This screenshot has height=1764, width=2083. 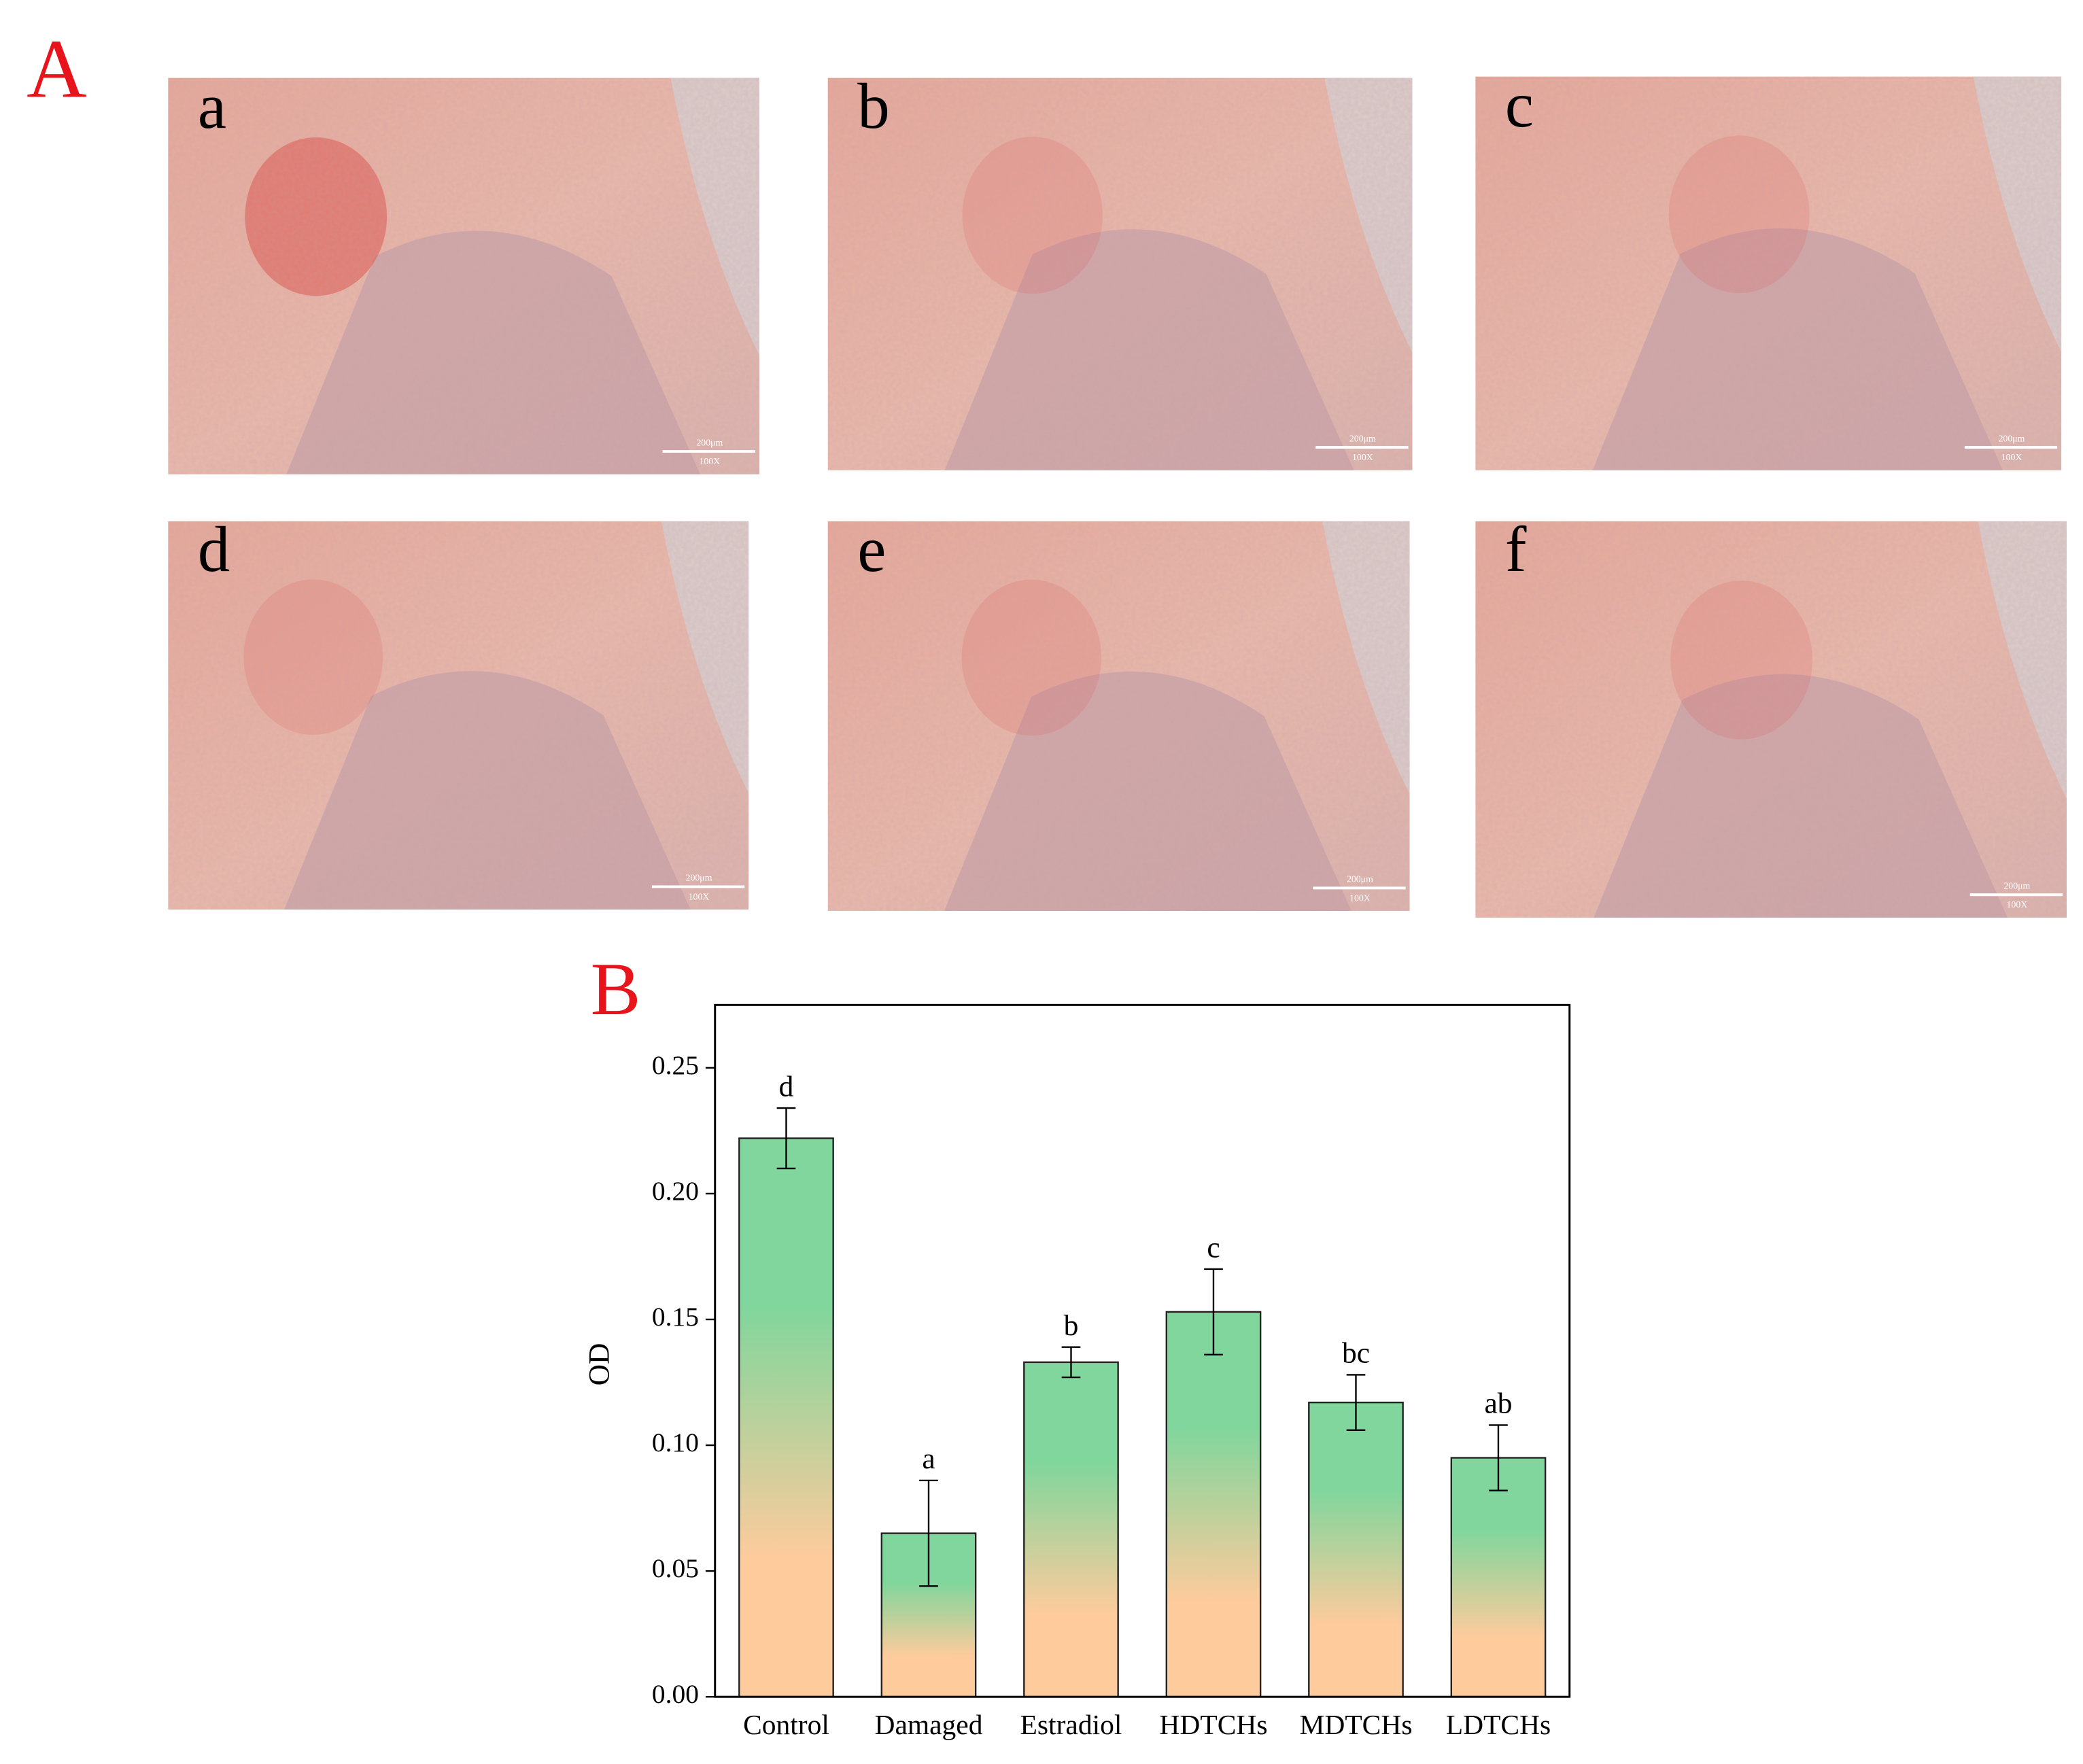 What do you see at coordinates (1213, 1724) in the screenshot?
I see `x-tick-label: HDTCHs` at bounding box center [1213, 1724].